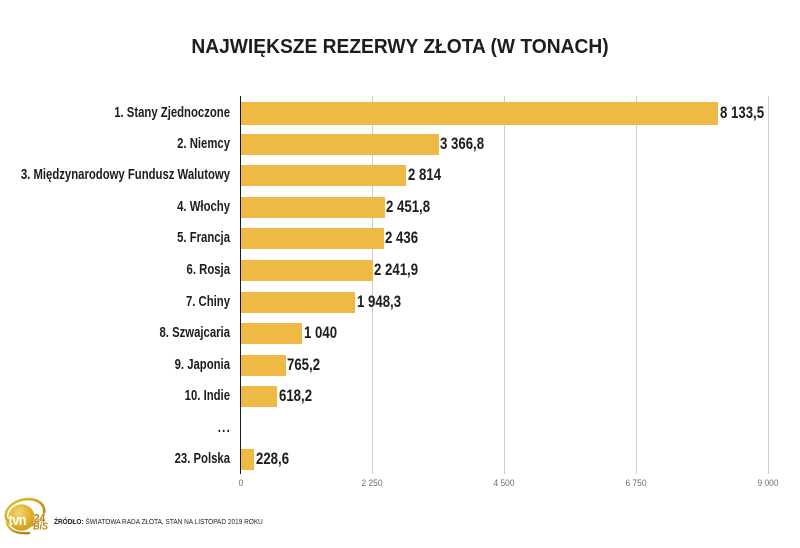 This screenshot has width=800, height=548. I want to click on svg-text: tvn, so click(17, 520).